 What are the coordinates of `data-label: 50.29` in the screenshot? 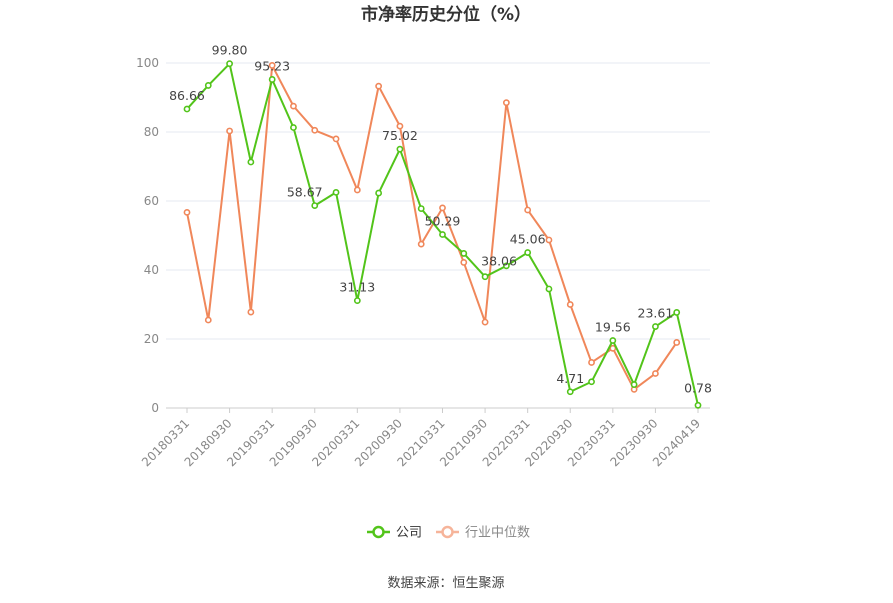 It's located at (443, 220).